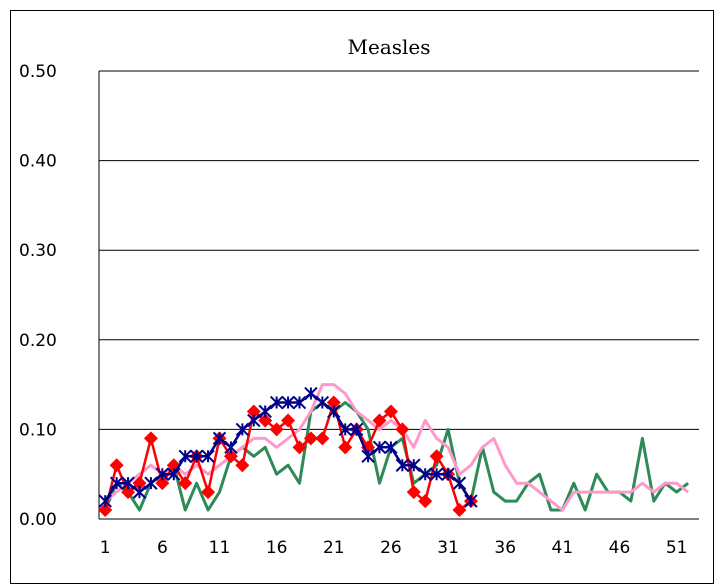 Image resolution: width=724 pixels, height=588 pixels. What do you see at coordinates (38, 520) in the screenshot?
I see `y-tick-label-0: 0.00` at bounding box center [38, 520].